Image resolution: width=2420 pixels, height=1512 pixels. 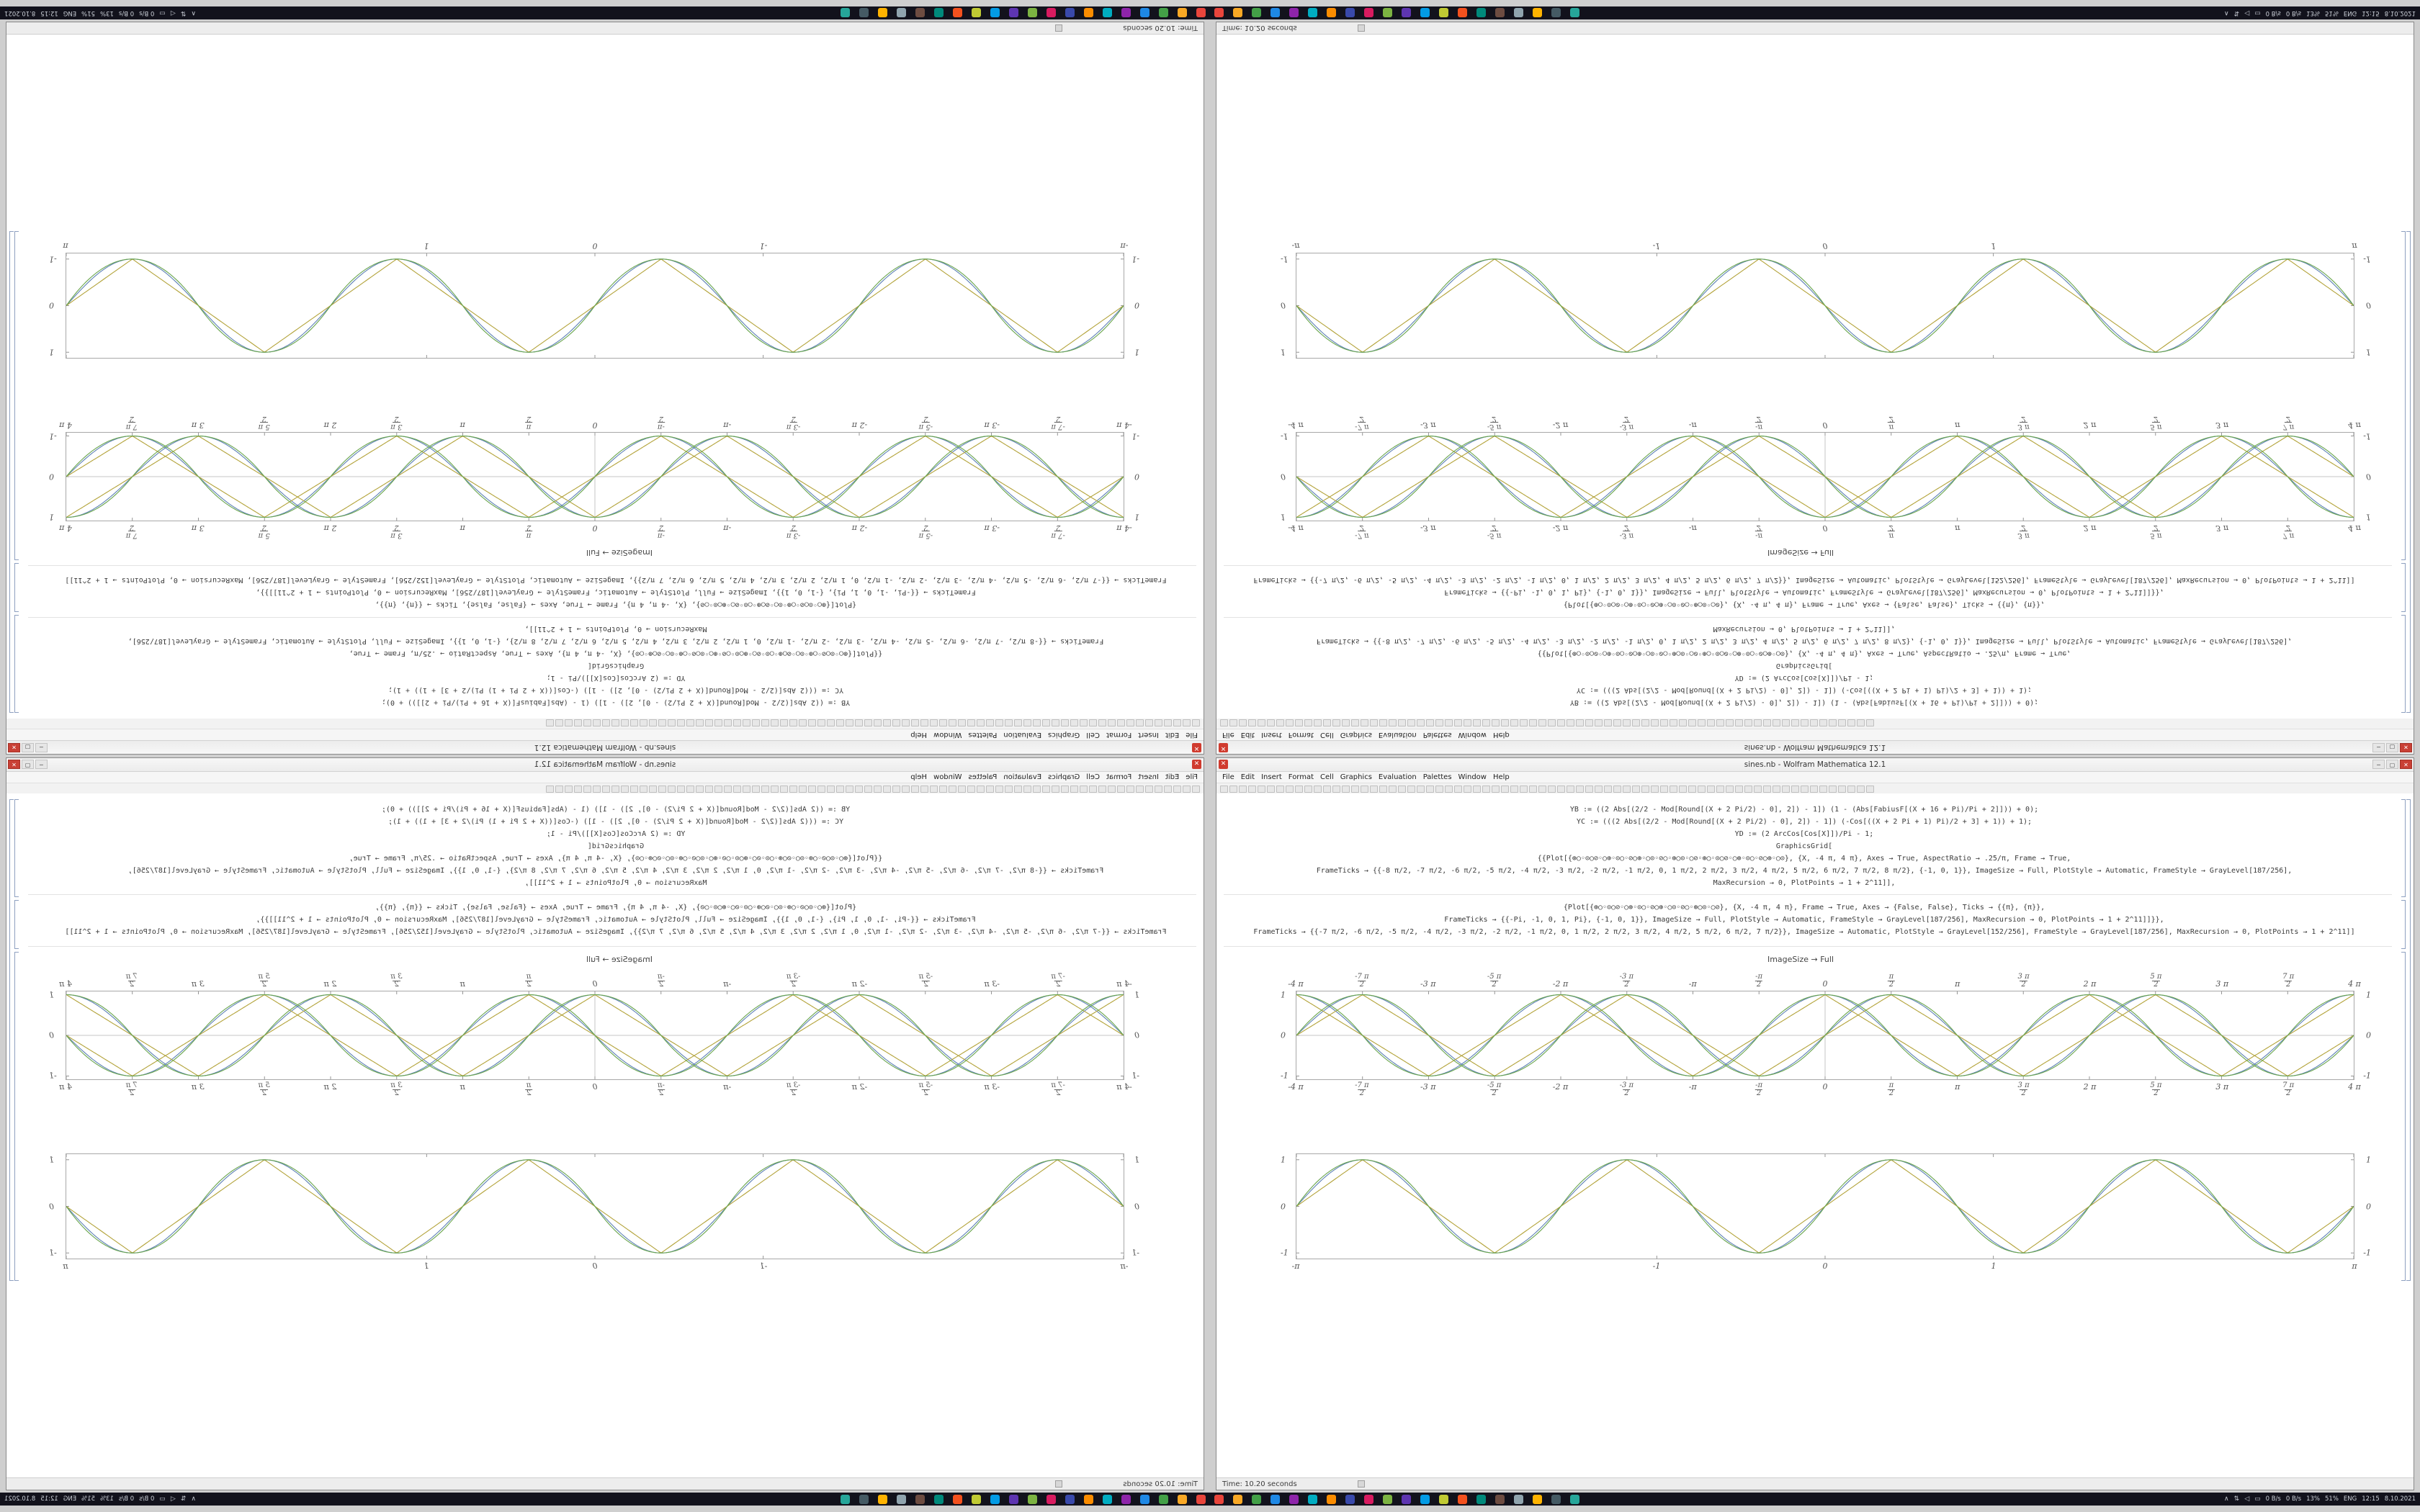 What do you see at coordinates (1301, 777) in the screenshot?
I see `menu-item-format: Format` at bounding box center [1301, 777].